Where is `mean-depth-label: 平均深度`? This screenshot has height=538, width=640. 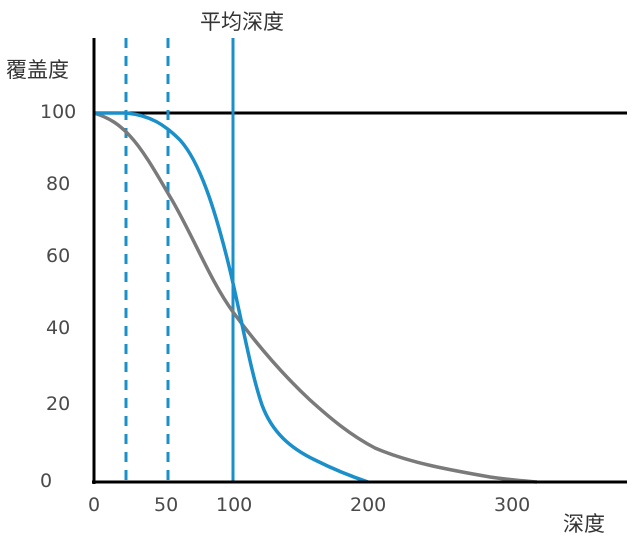 mean-depth-label: 平均深度 is located at coordinates (242, 22).